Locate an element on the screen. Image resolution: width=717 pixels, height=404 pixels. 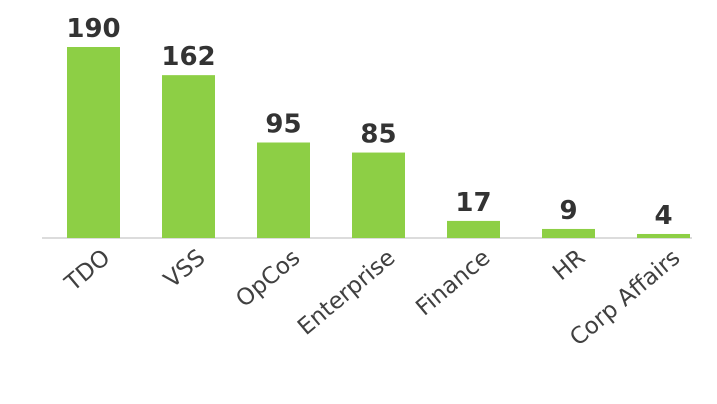
data-label: 4 is located at coordinates (663, 216).